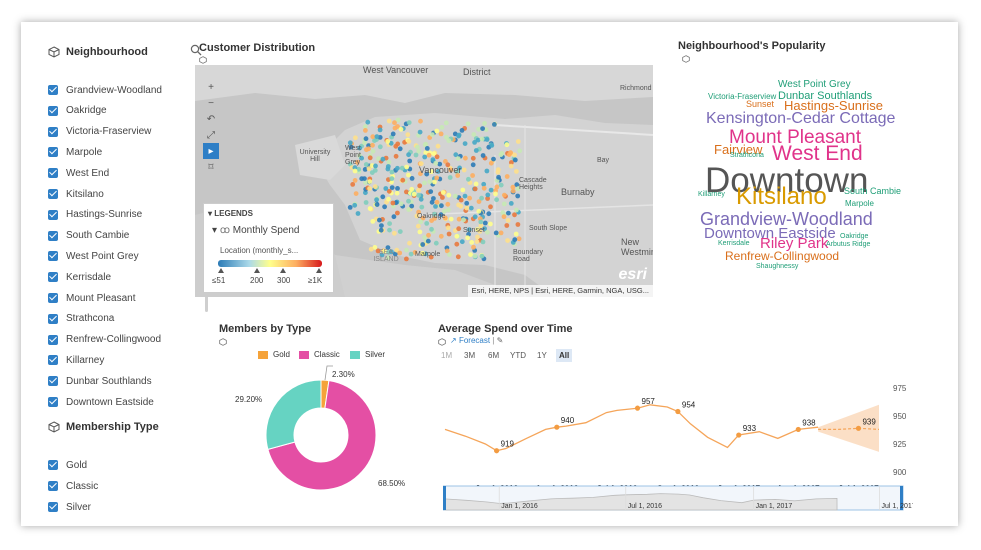 The height and width of the screenshot is (550, 981). I want to click on range-button: 6M, so click(494, 355).